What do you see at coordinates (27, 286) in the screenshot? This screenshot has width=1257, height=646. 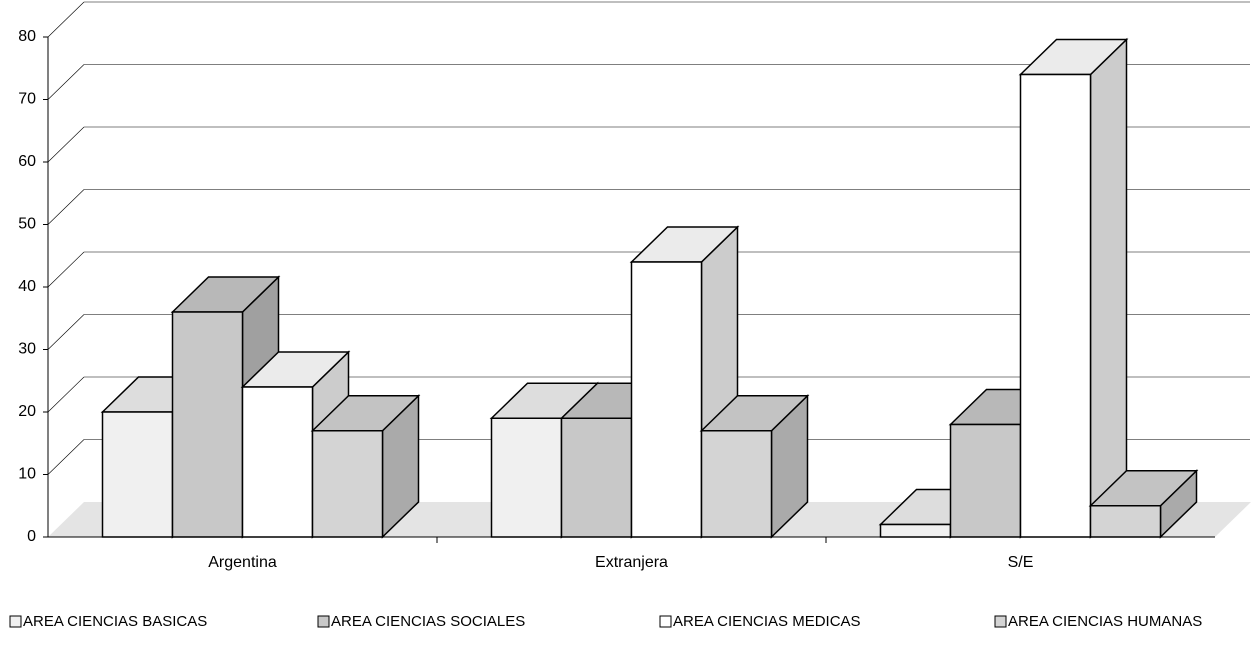 I see `y-tick-label: 40` at bounding box center [27, 286].